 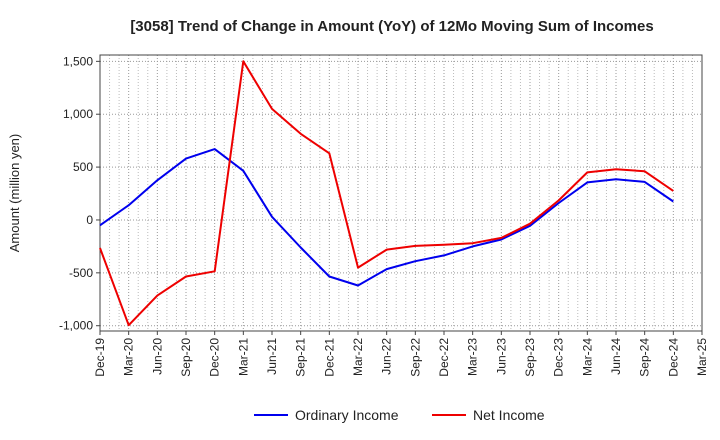 What do you see at coordinates (186, 357) in the screenshot?
I see `x-tick-label: Sep-20` at bounding box center [186, 357].